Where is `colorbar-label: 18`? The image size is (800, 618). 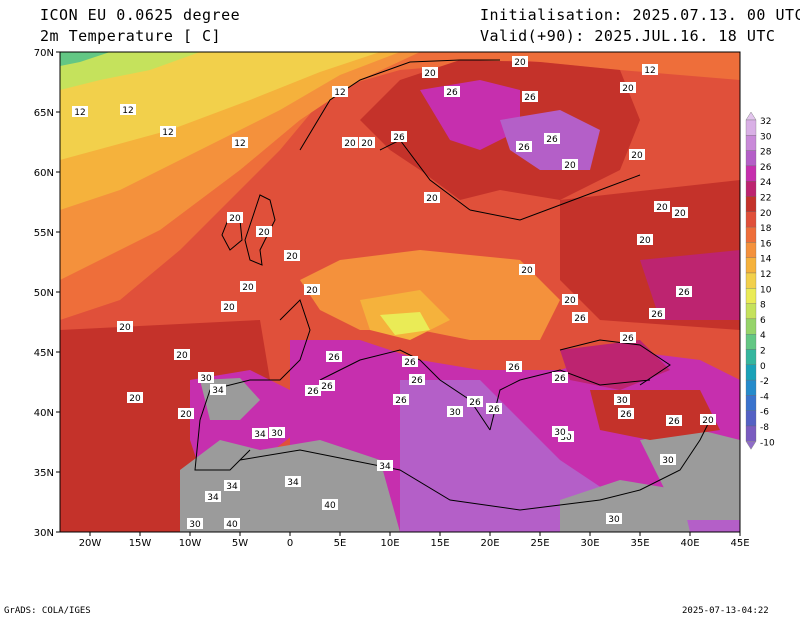 colorbar-label: 18 is located at coordinates (766, 229).